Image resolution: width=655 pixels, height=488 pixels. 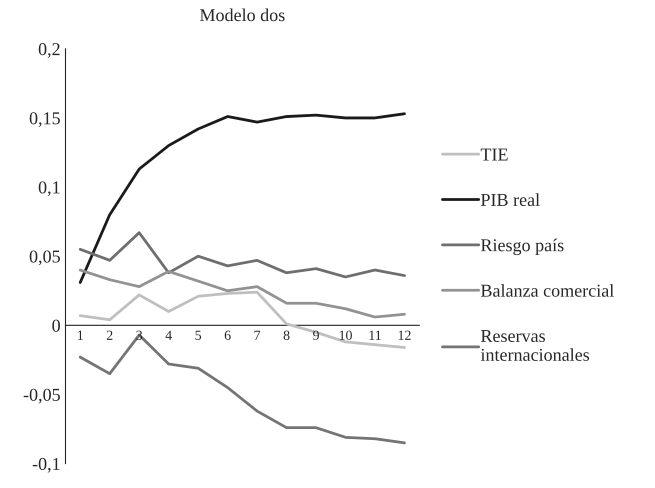 What do you see at coordinates (49, 188) in the screenshot?
I see `y-tick-label: 0,1` at bounding box center [49, 188].